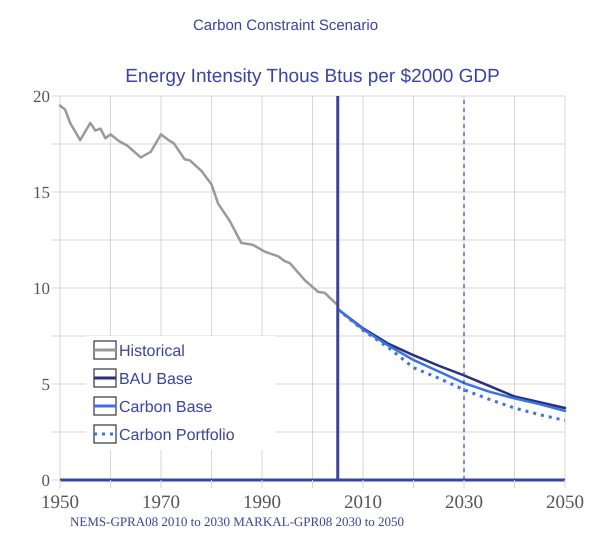 Image resolution: width=595 pixels, height=544 pixels. I want to click on x-tick-label: 1990, so click(262, 502).